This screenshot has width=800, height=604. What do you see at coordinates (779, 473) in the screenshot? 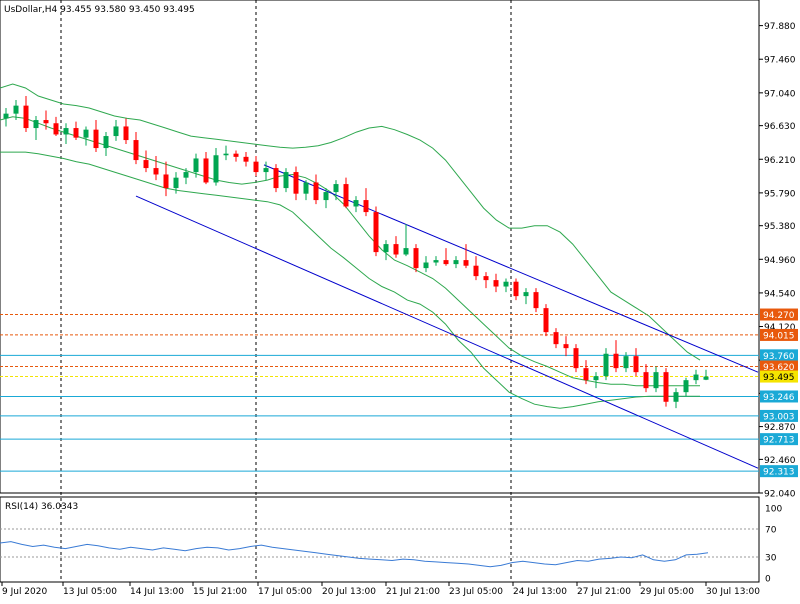
I see `price-level-value: 92.313` at bounding box center [779, 473].